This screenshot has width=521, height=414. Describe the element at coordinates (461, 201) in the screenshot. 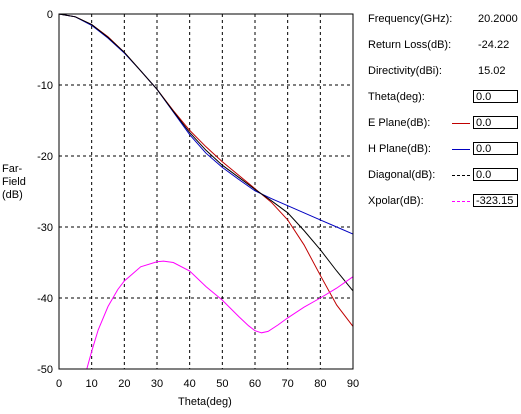

I see `xpolar-swatch` at that location.